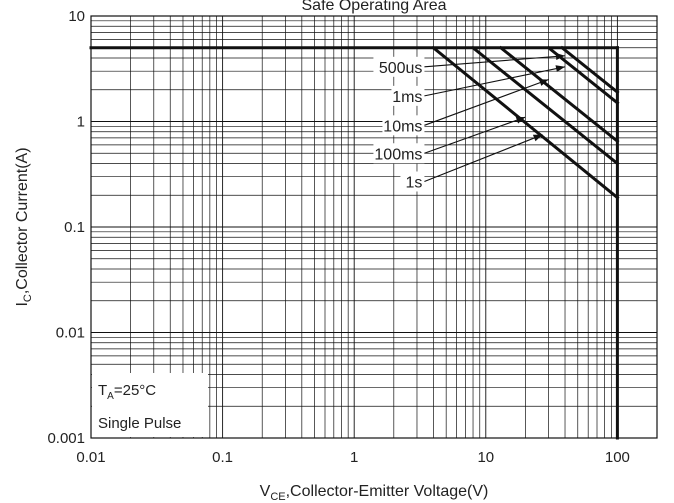 This screenshot has height=503, width=674. What do you see at coordinates (617, 457) in the screenshot?
I see `x-tick-label: 100` at bounding box center [617, 457].